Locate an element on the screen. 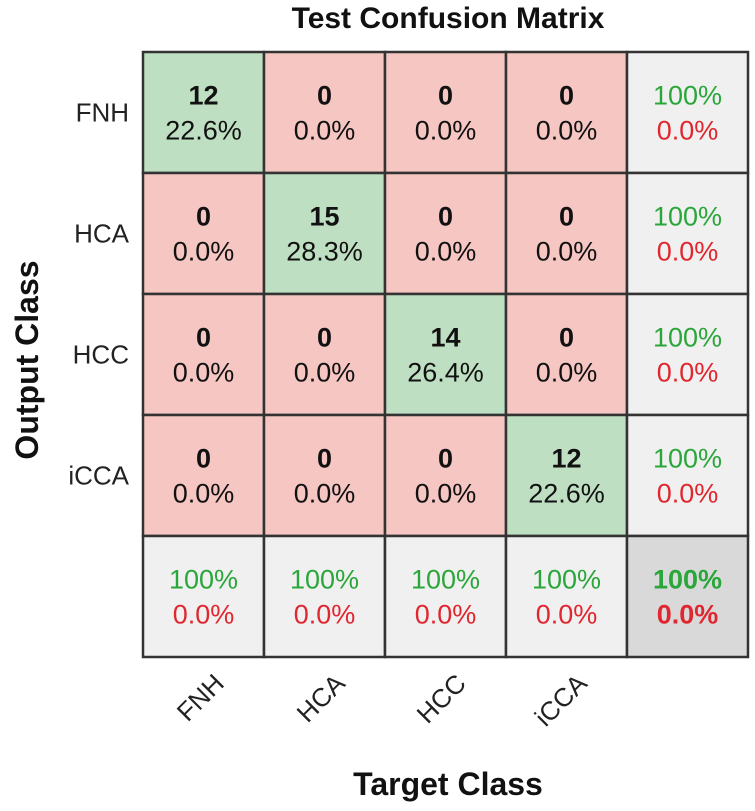  overall-cell is located at coordinates (687, 596).